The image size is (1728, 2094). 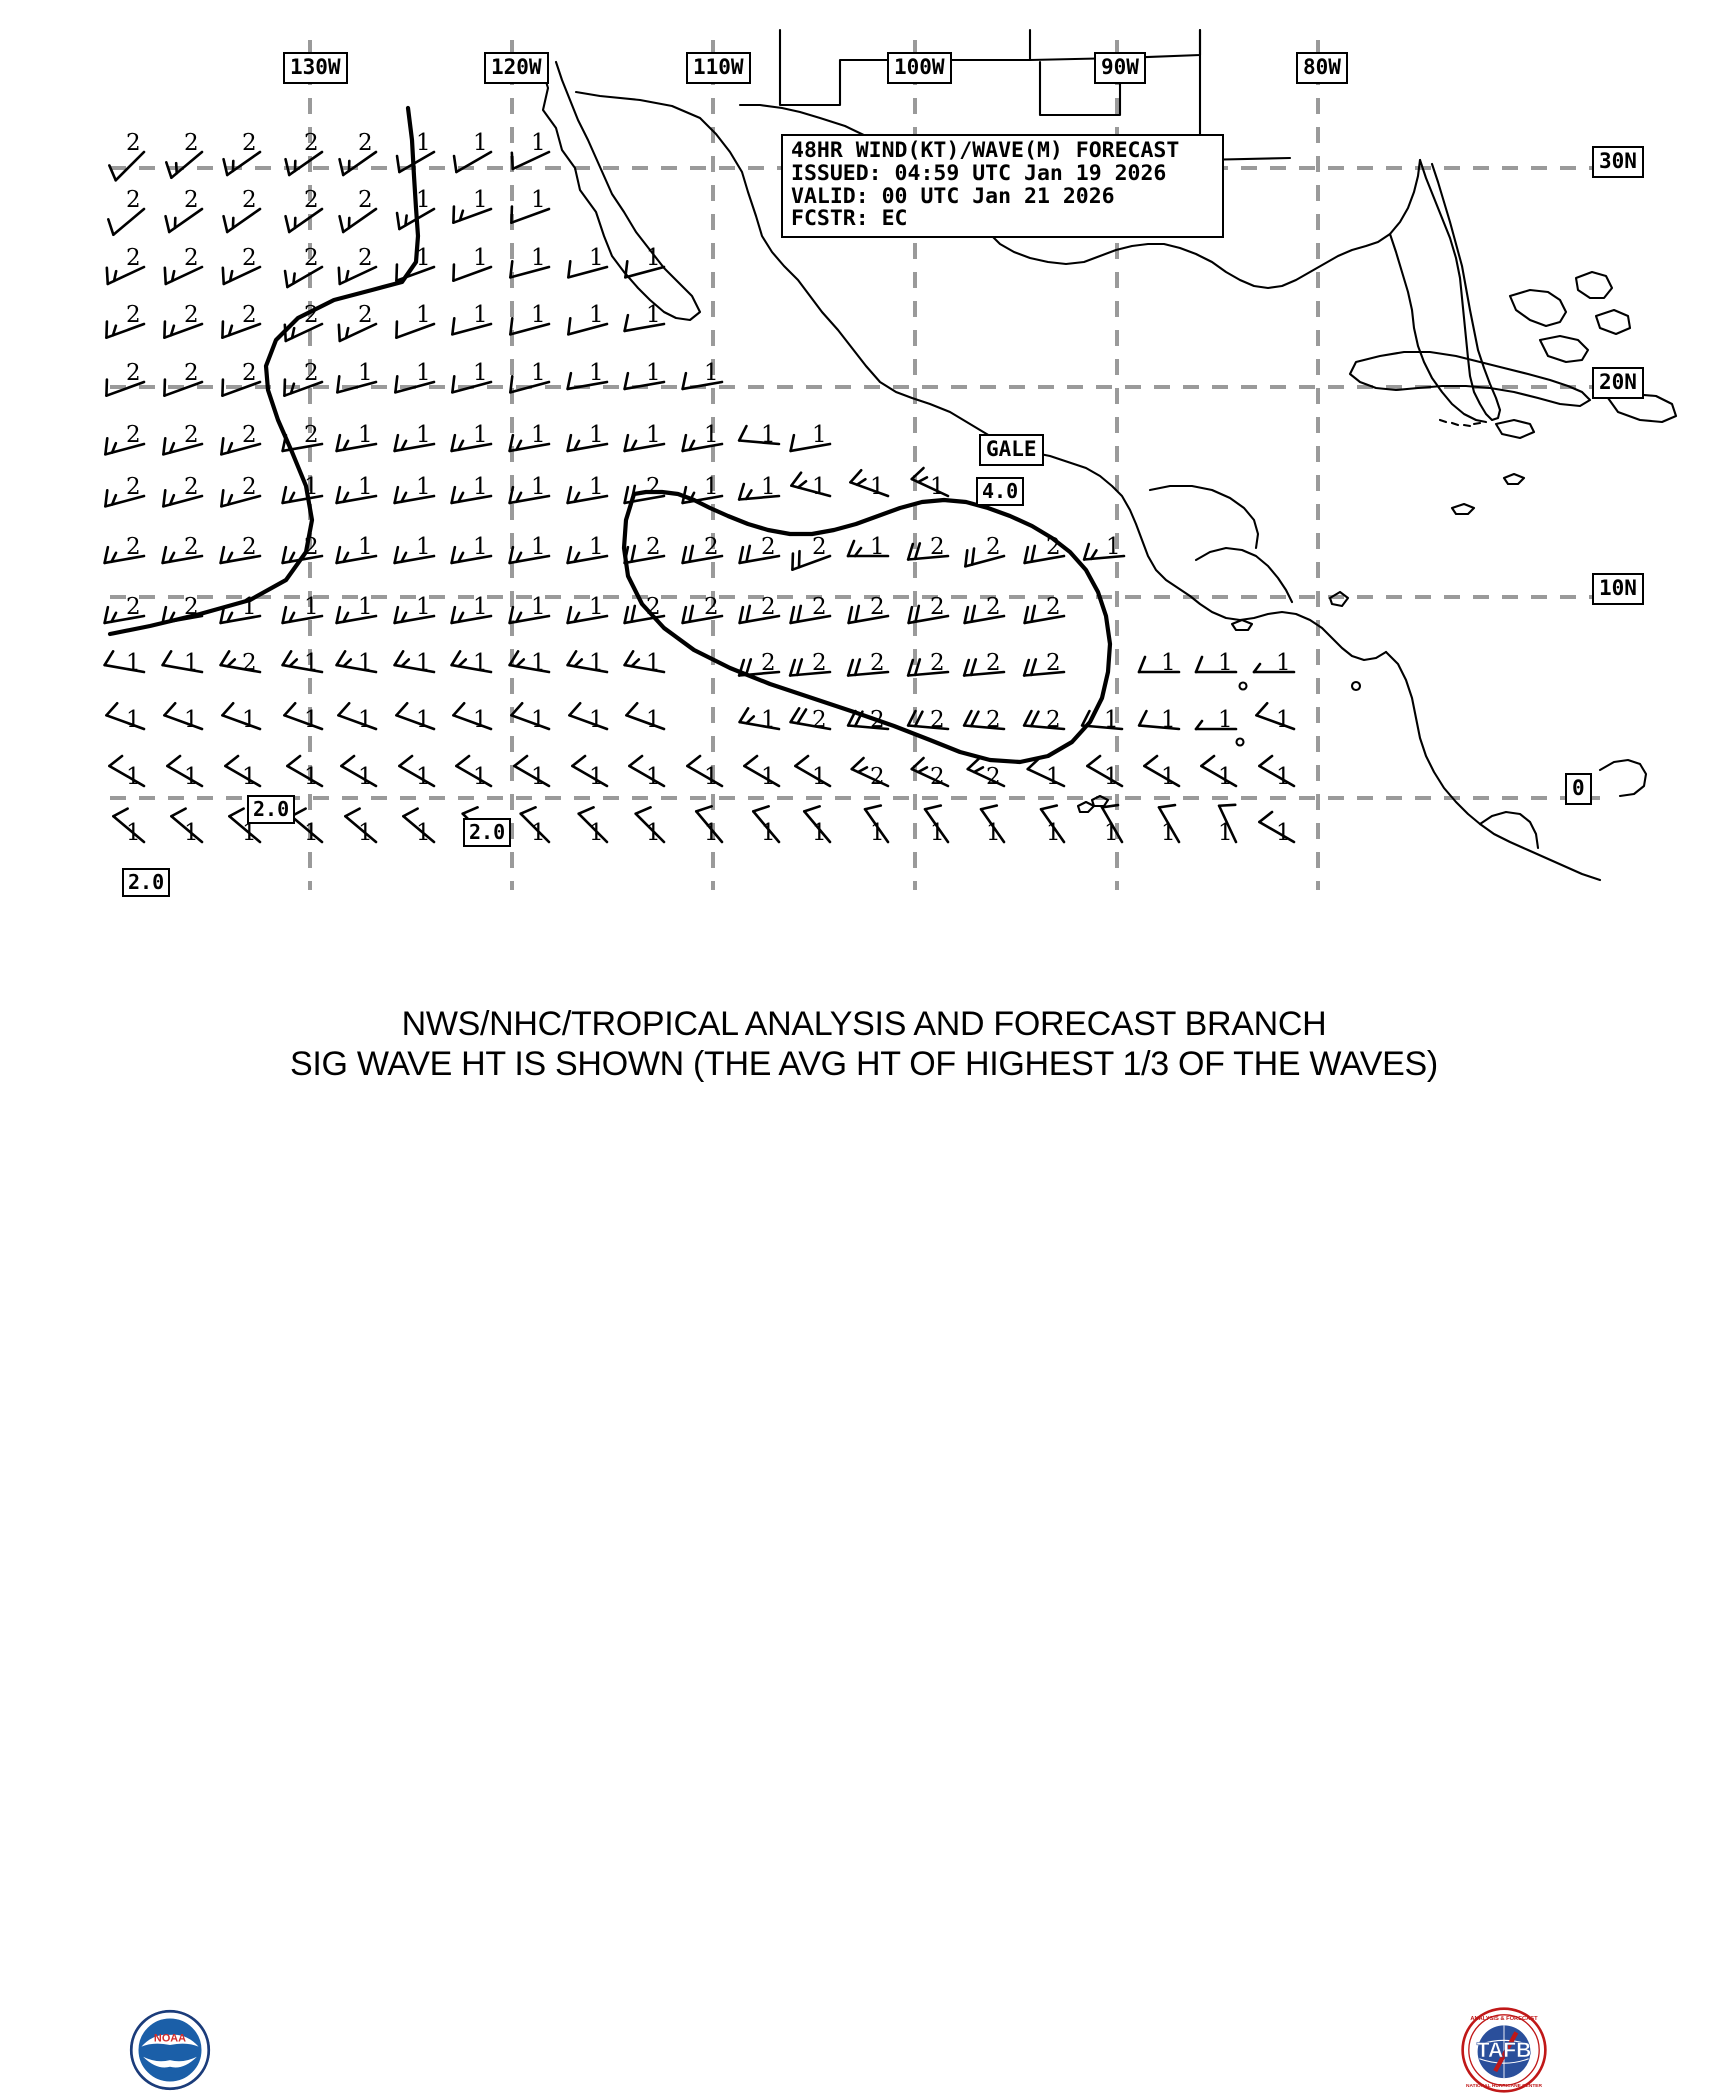 What do you see at coordinates (919, 68) in the screenshot?
I see `longitude-label-100w: 100W` at bounding box center [919, 68].